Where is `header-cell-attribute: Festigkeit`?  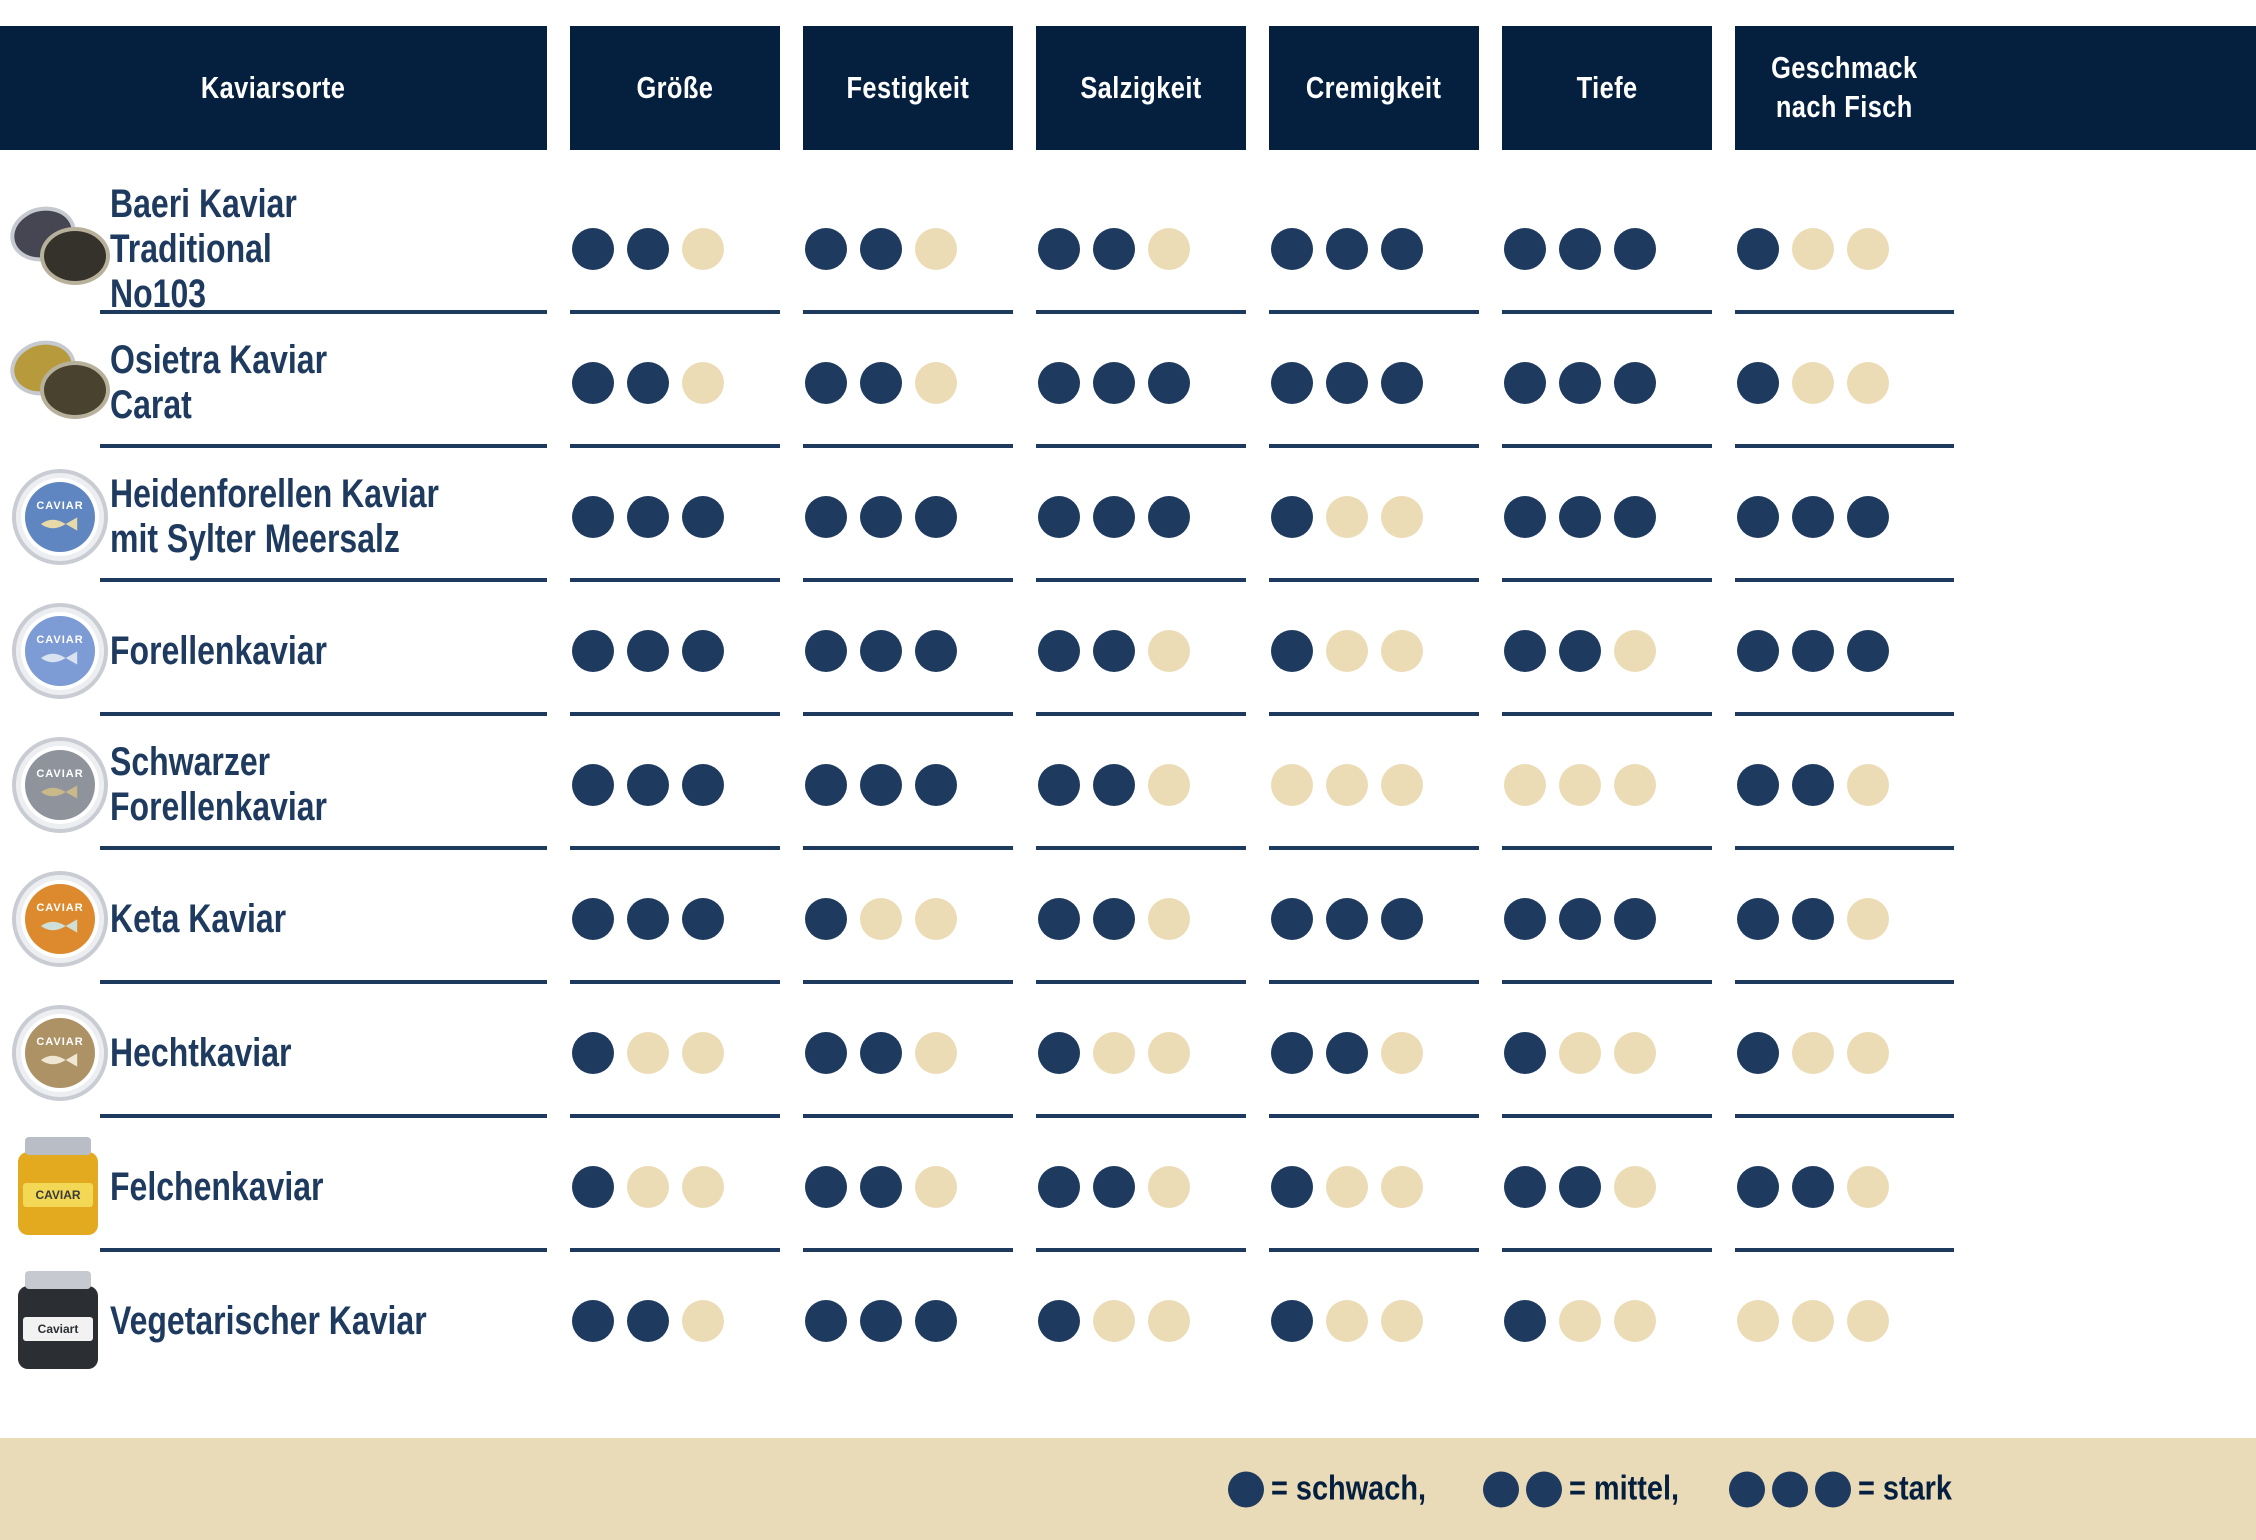 header-cell-attribute: Festigkeit is located at coordinates (908, 88).